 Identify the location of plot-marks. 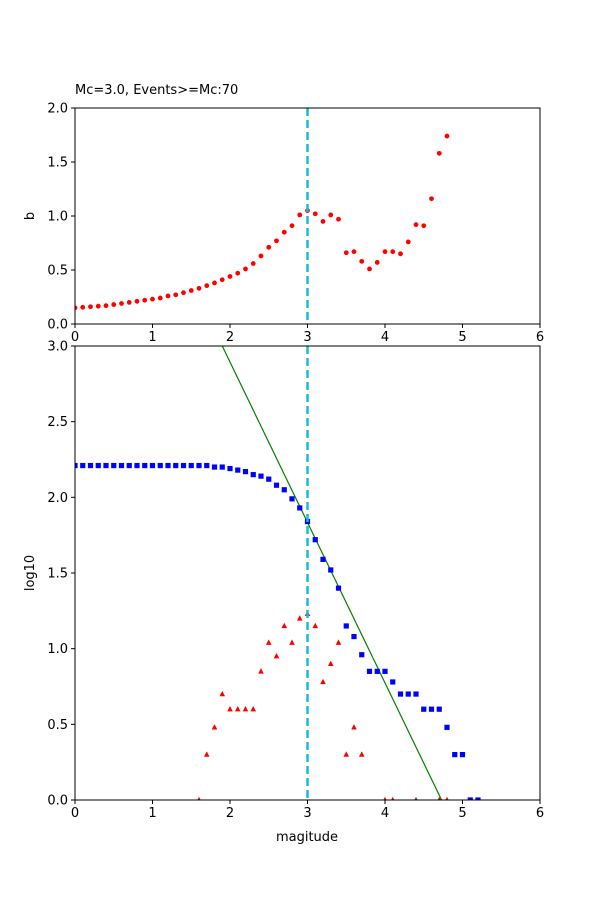
(262, 222).